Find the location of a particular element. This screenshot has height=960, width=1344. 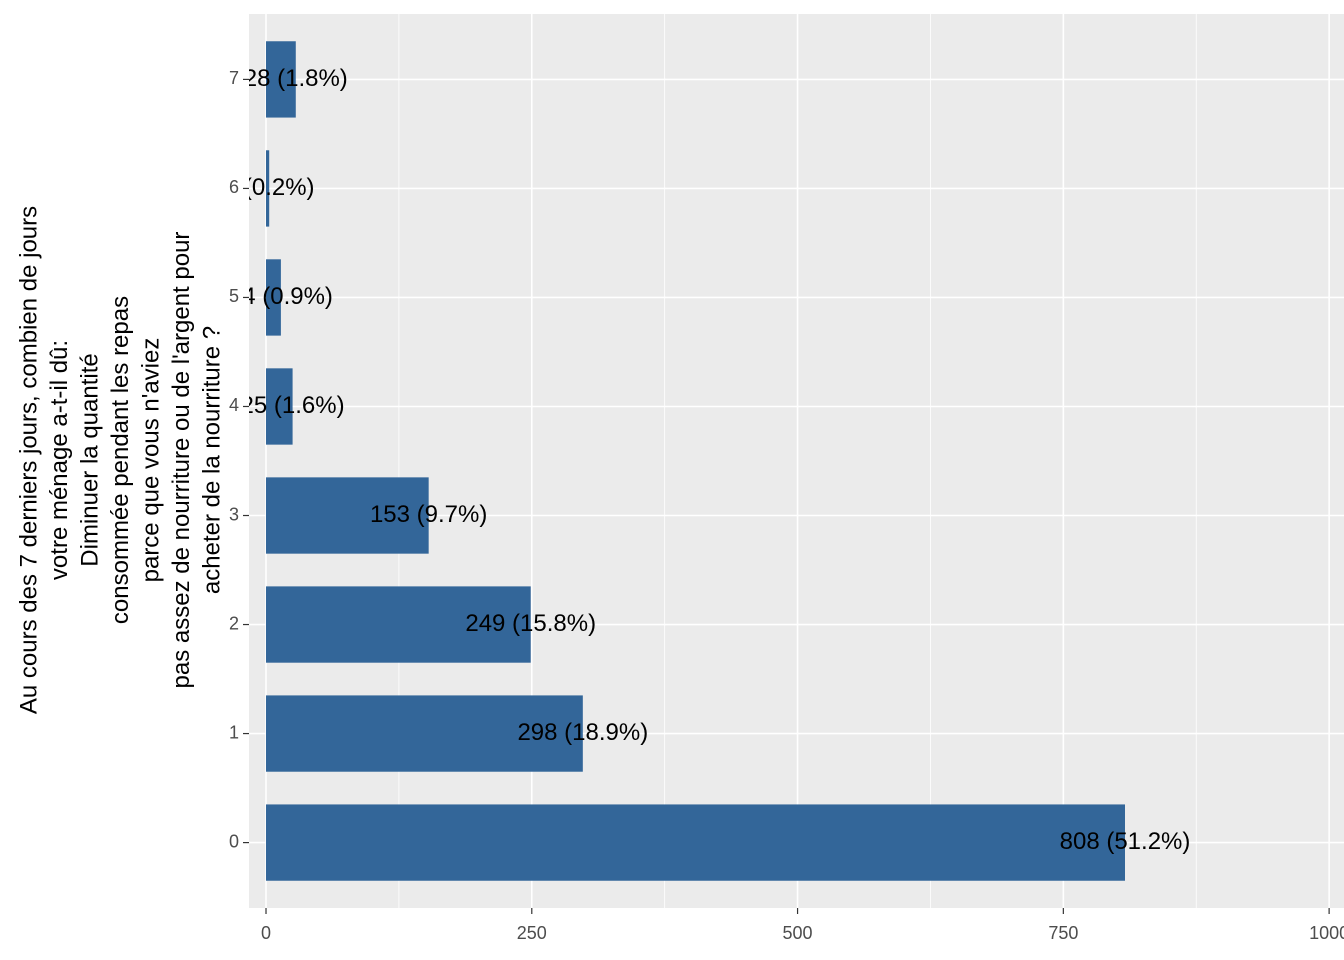

y-tick-label: 3 is located at coordinates (234, 514).